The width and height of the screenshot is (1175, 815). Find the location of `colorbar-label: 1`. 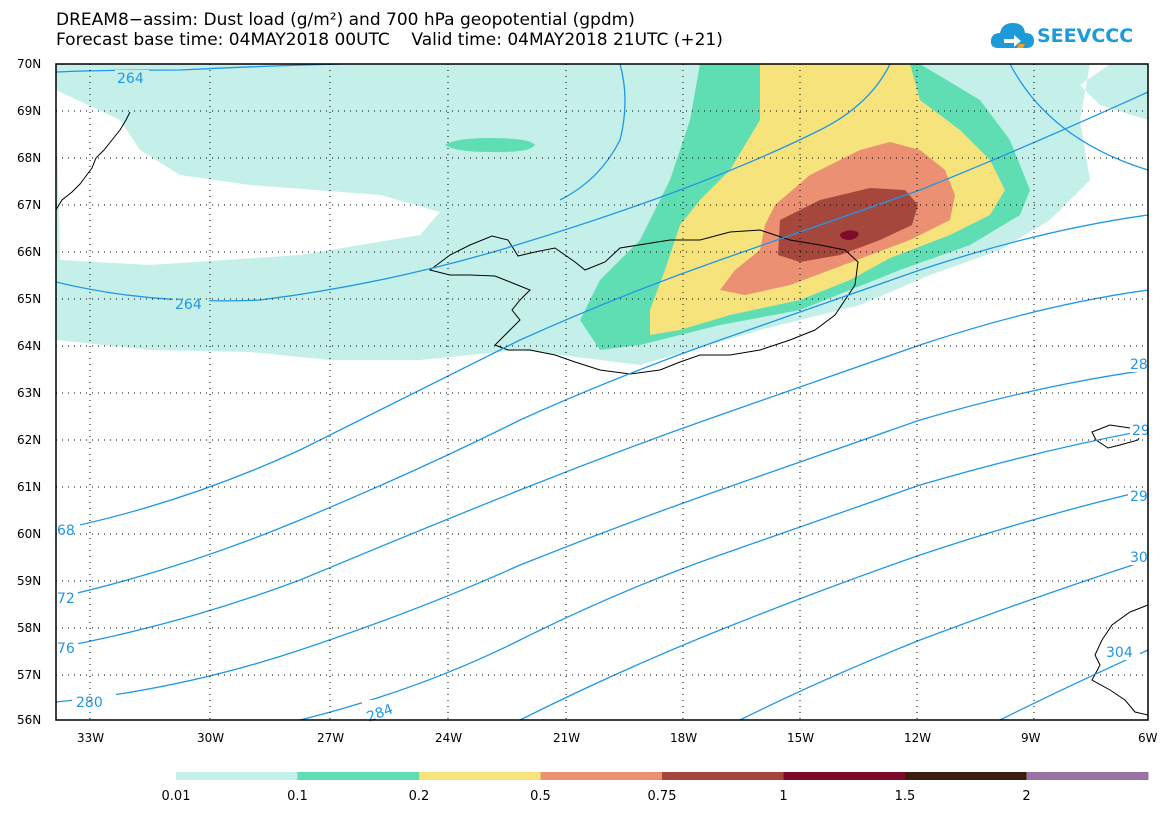

colorbar-label: 1 is located at coordinates (783, 796).